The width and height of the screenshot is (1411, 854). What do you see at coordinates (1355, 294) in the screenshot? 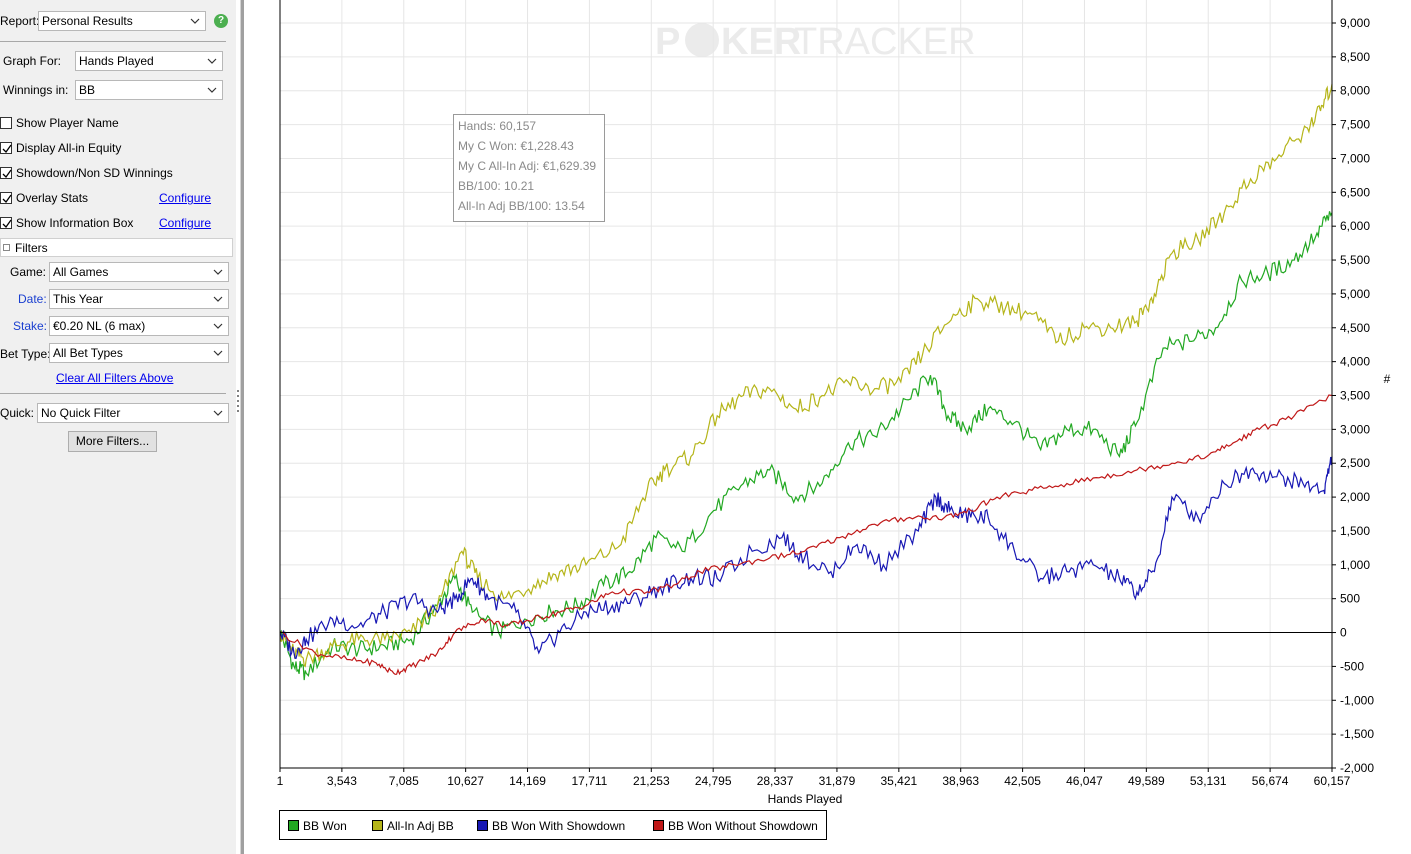
I see `y-tick-label: 5,000` at bounding box center [1355, 294].